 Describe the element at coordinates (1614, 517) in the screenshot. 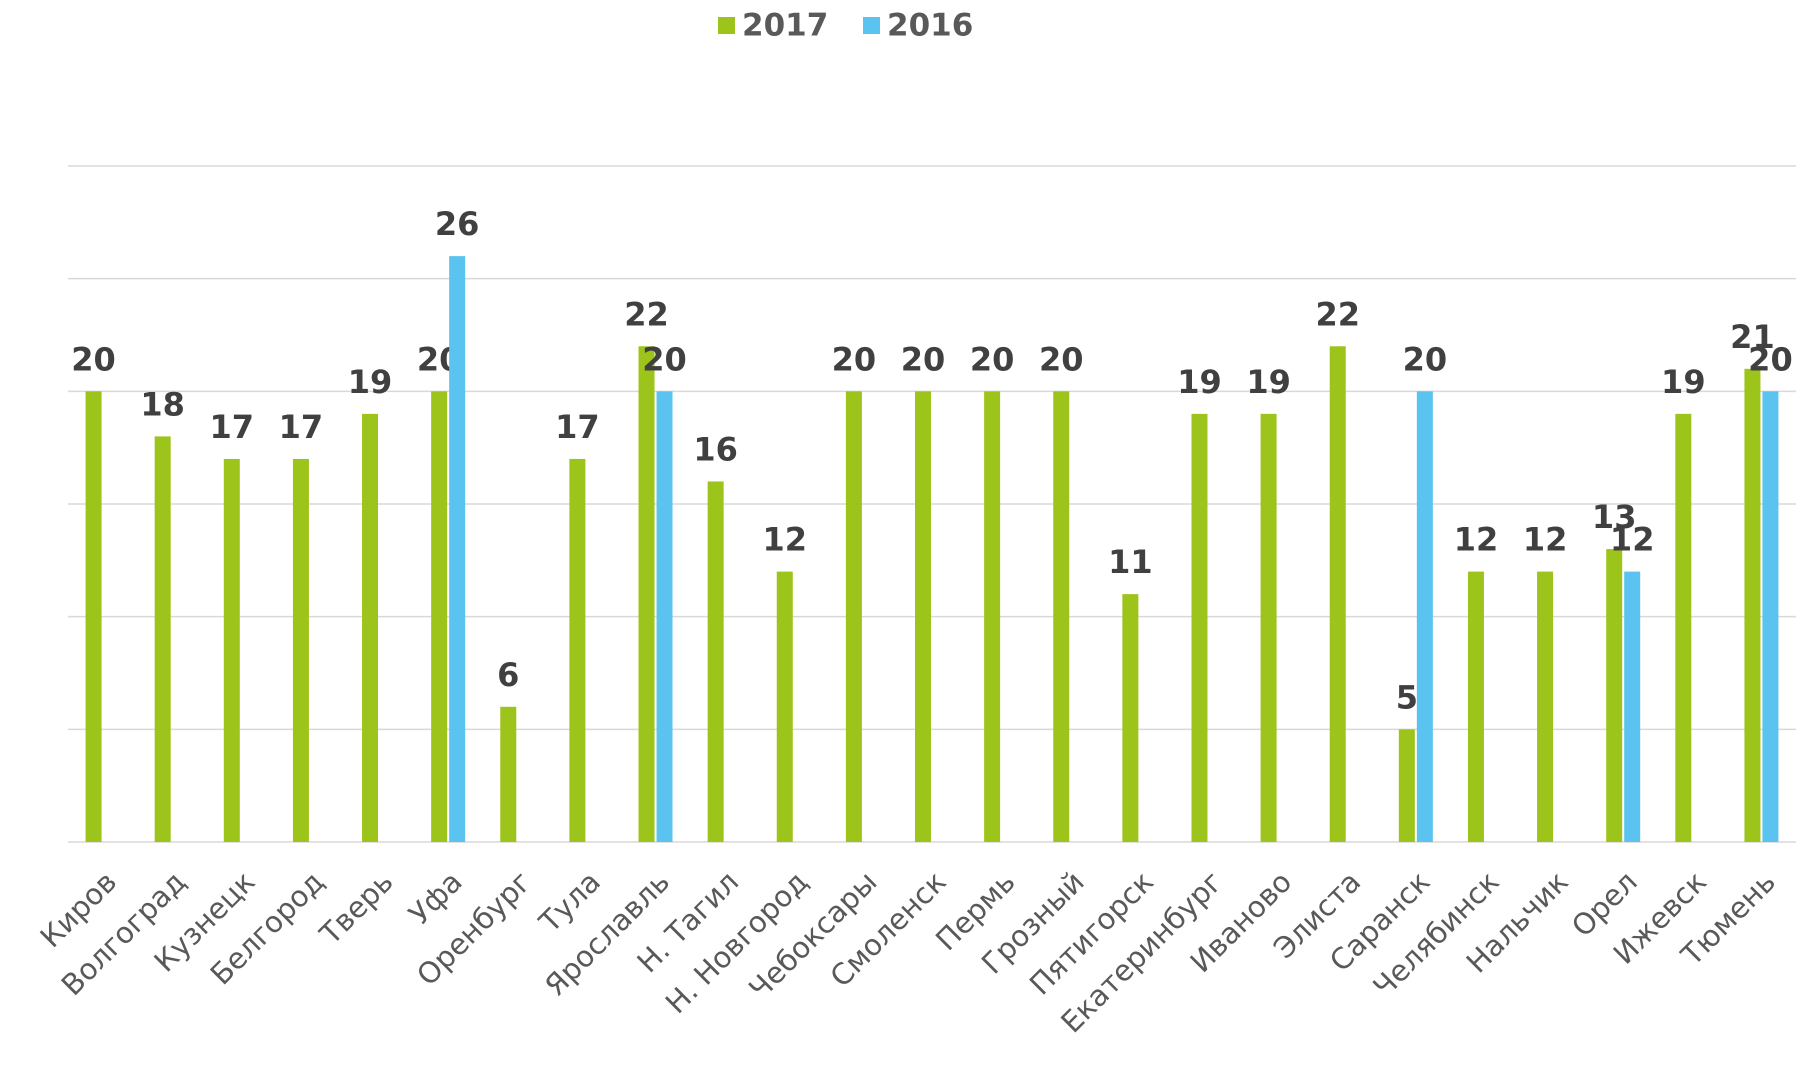

I see `data-label: 13` at that location.